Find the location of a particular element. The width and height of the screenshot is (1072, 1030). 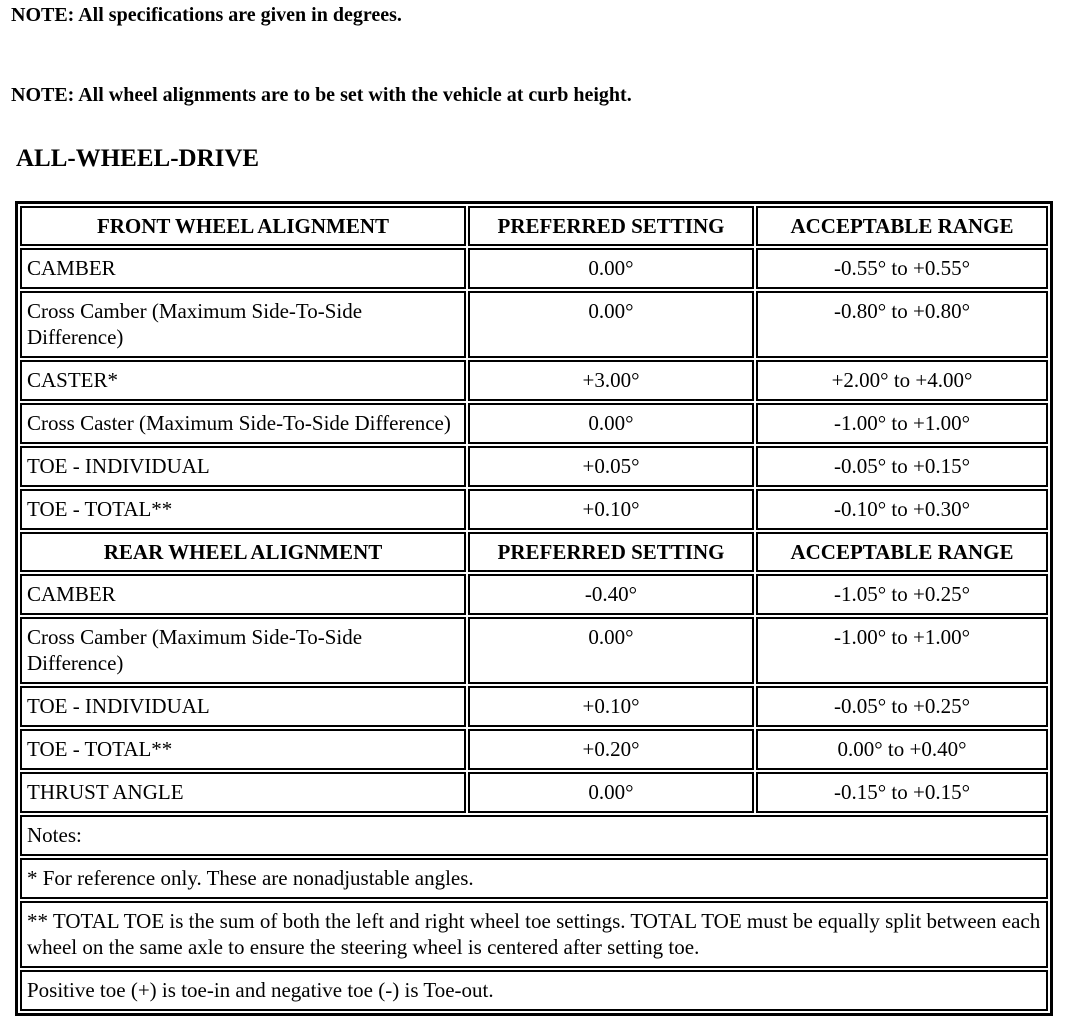

column-header: FRONT WHEEL ALIGNMENT is located at coordinates (243, 226).